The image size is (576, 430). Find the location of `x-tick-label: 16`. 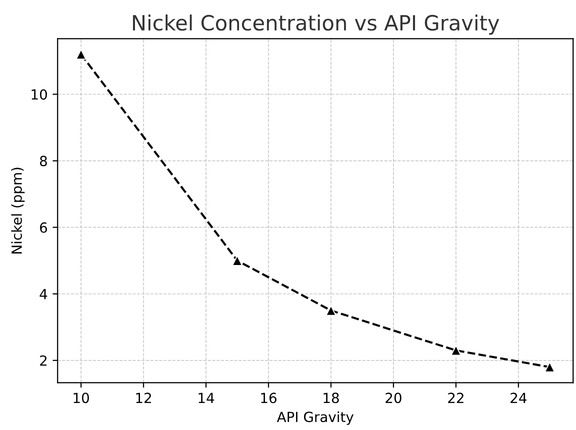

x-tick-label: 16 is located at coordinates (268, 398).